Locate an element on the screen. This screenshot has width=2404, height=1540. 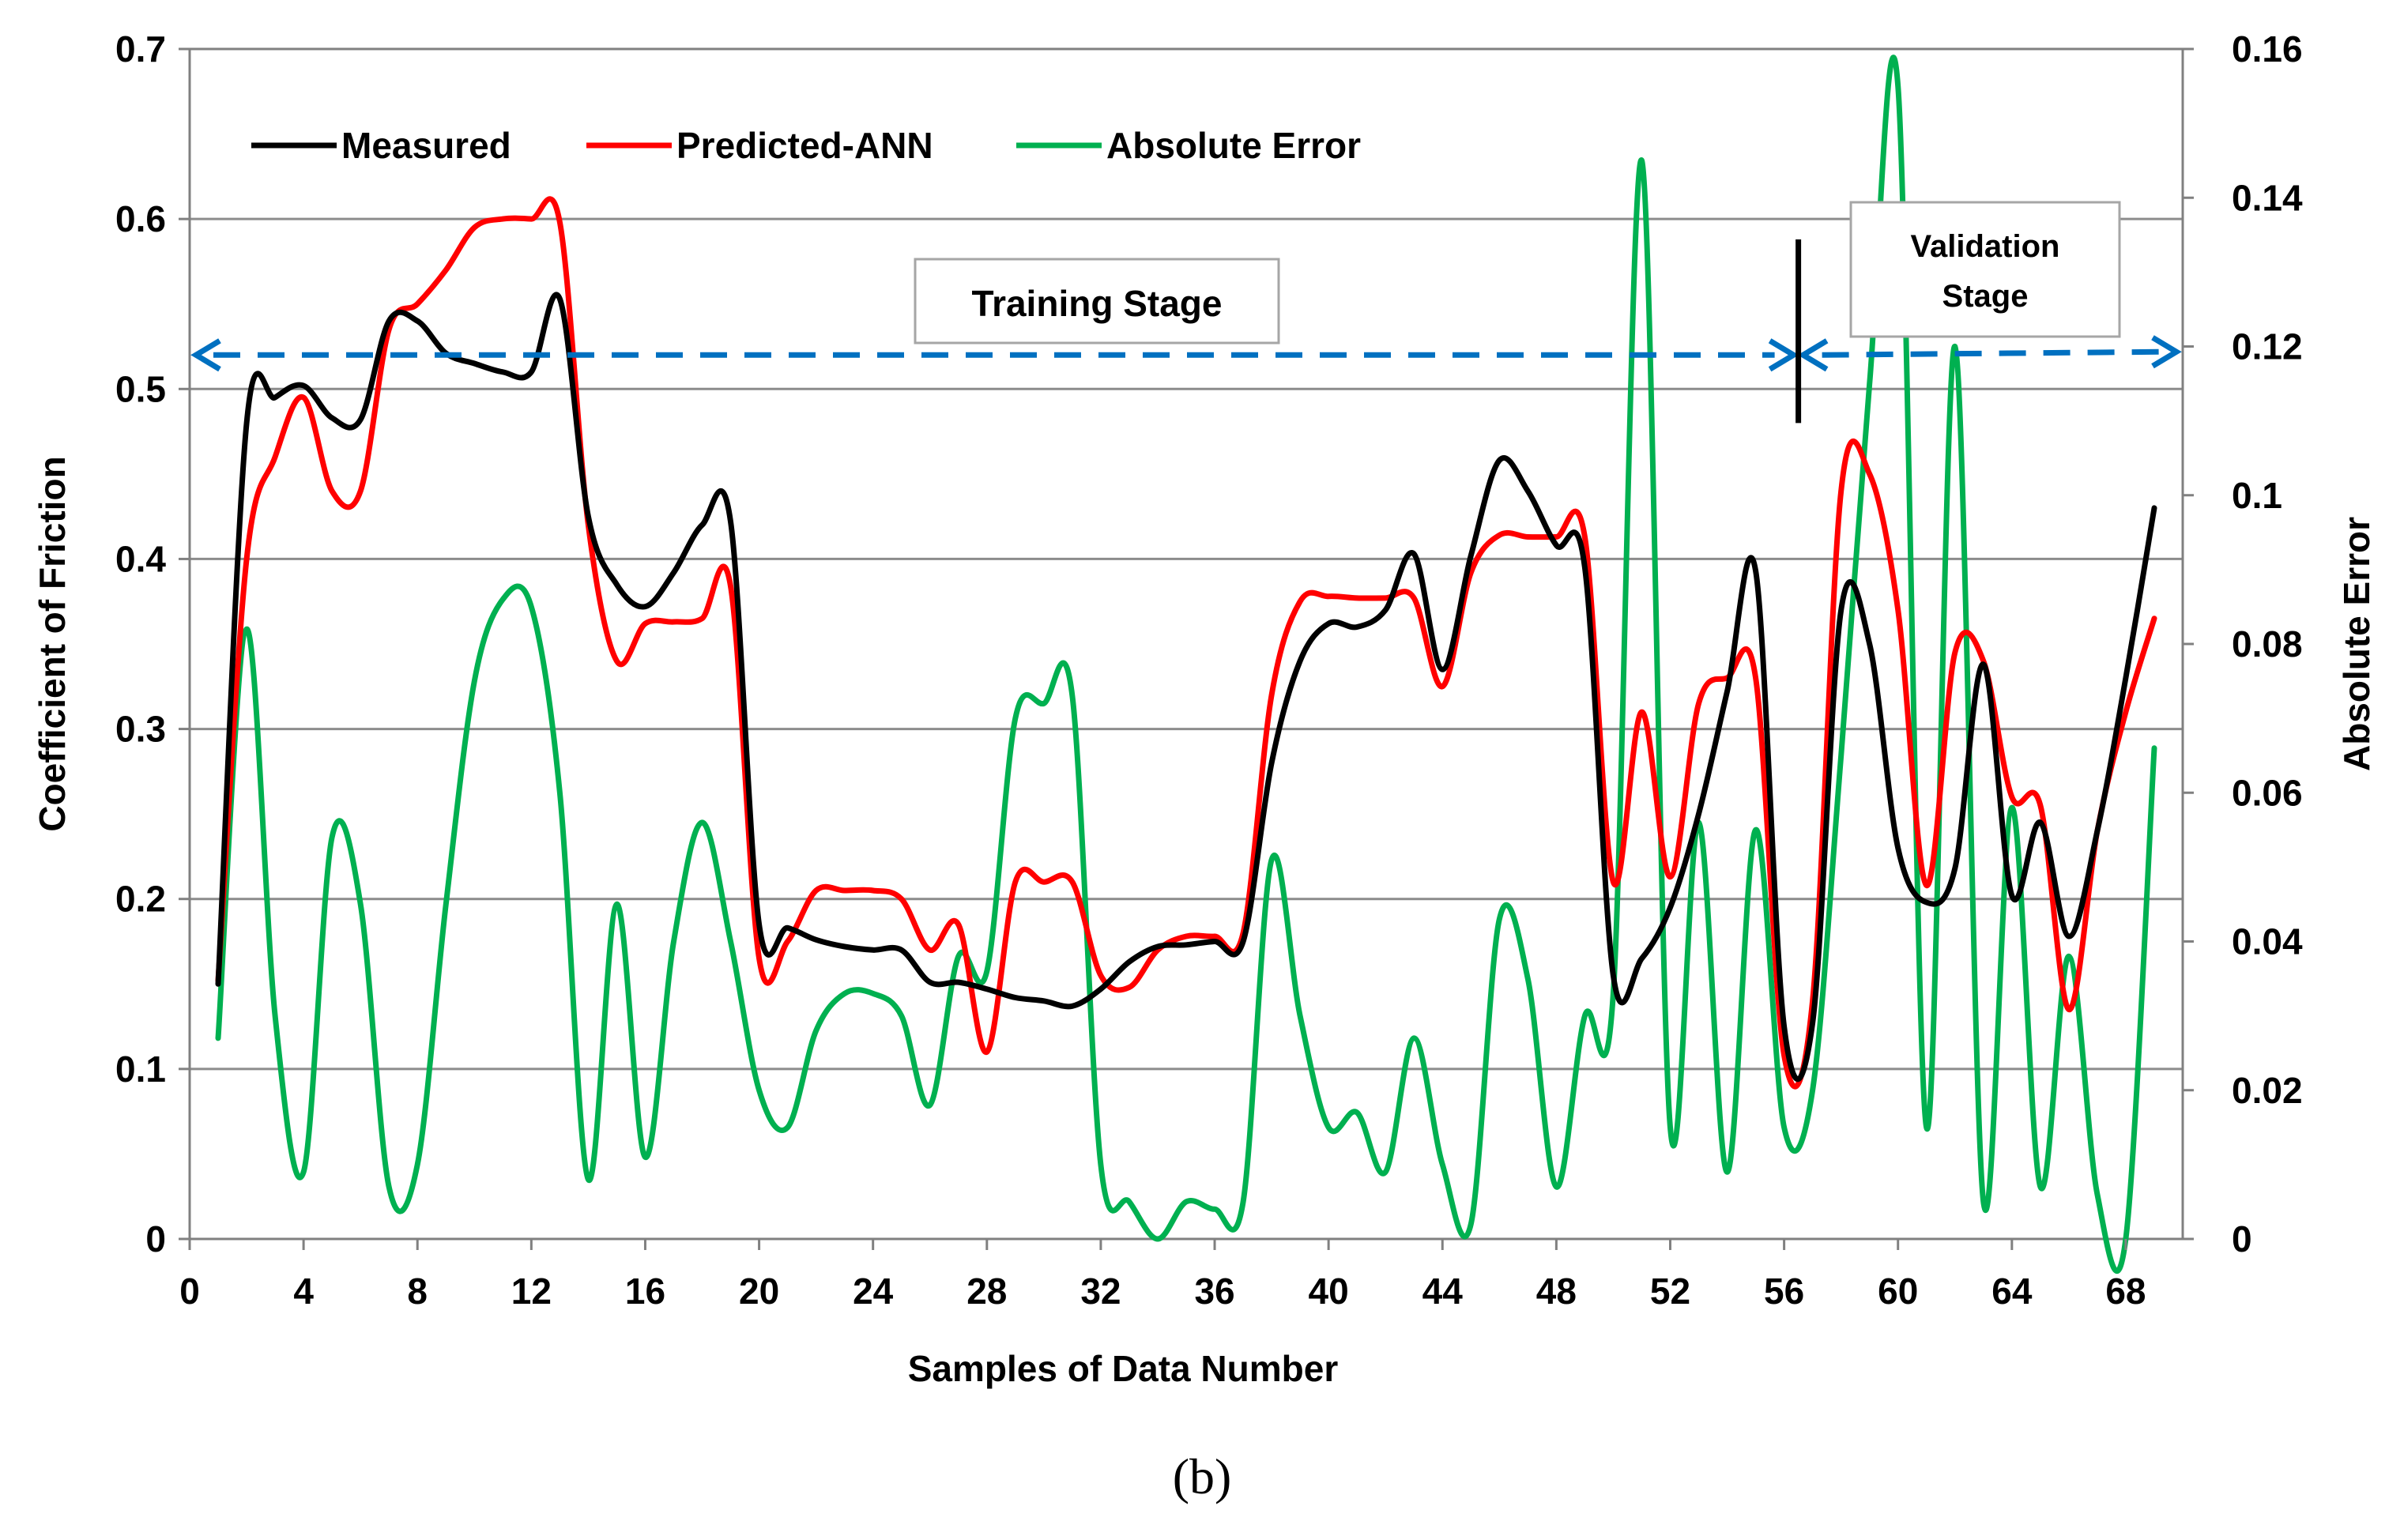
y-right-tick-label: 0.04 is located at coordinates (2267, 941).